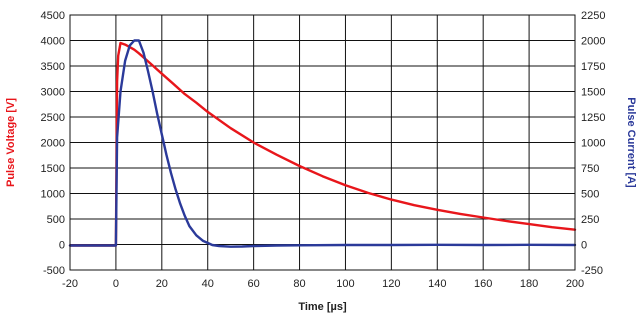 This screenshot has height=322, width=638. I want to click on y-right-tick-label: -250, so click(592, 271).